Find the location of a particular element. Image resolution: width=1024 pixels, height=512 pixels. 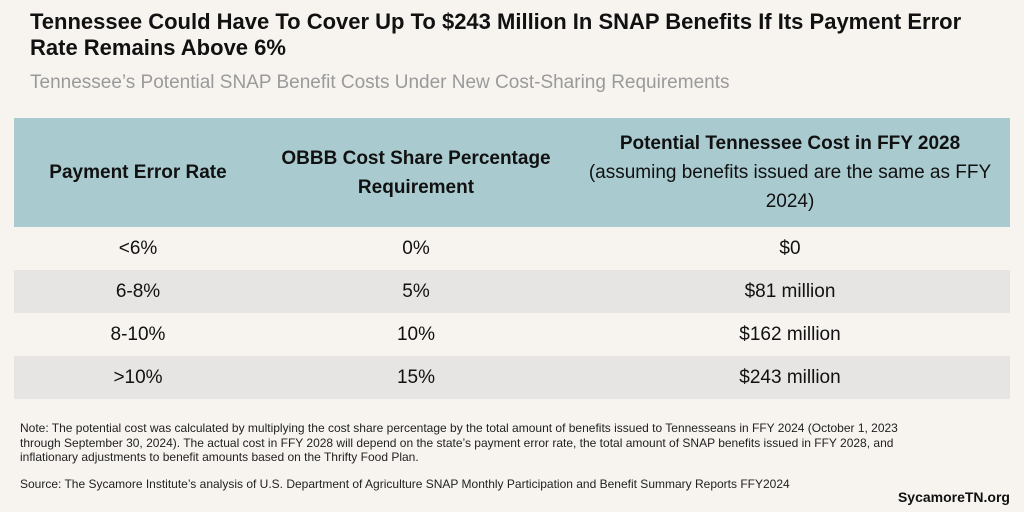

table-cell: $162 million is located at coordinates (790, 334).